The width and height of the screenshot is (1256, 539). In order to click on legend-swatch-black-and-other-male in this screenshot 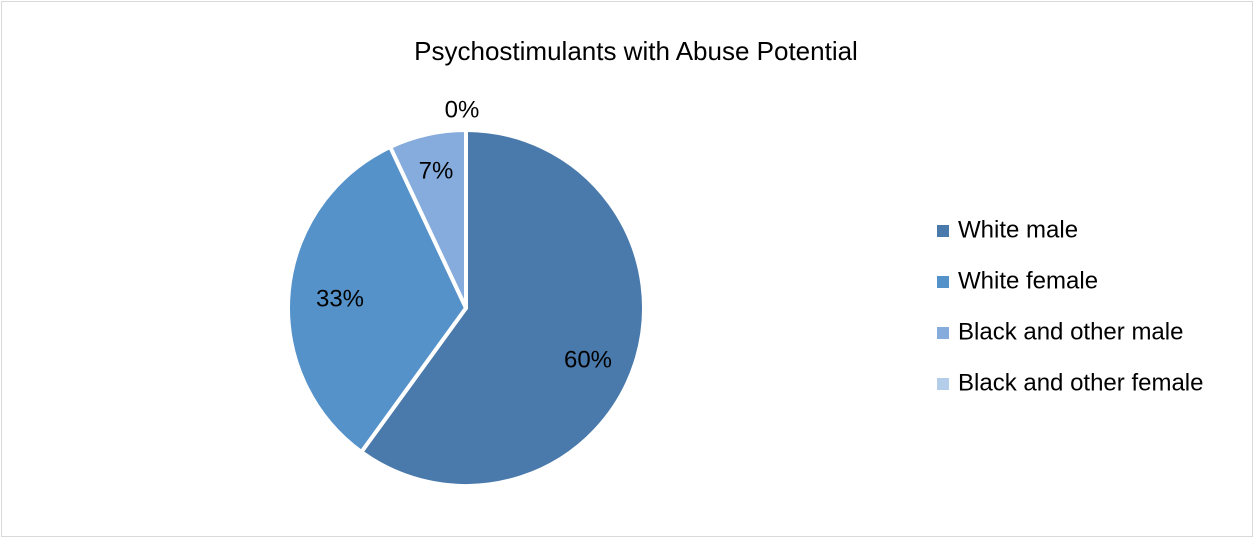, I will do `click(943, 333)`.